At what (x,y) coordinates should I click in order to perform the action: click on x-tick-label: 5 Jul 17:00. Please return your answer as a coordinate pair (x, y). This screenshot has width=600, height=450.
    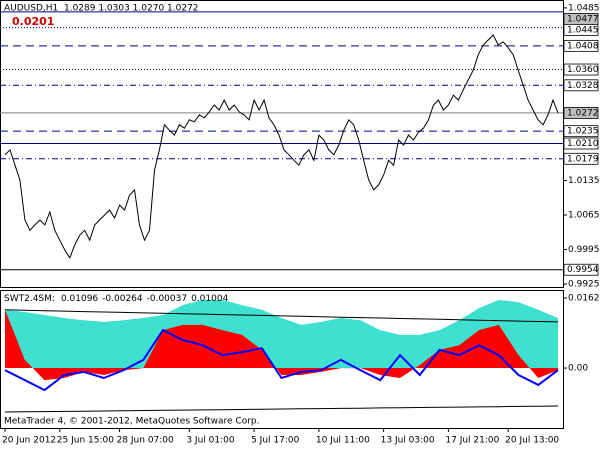
    Looking at the image, I should click on (275, 441).